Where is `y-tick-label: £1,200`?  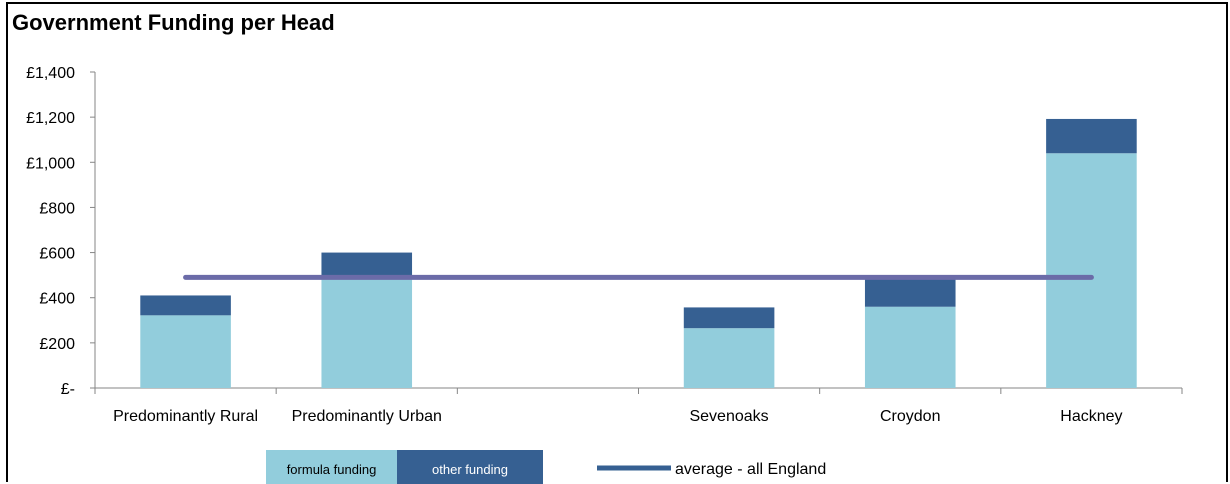 y-tick-label: £1,200 is located at coordinates (50, 118).